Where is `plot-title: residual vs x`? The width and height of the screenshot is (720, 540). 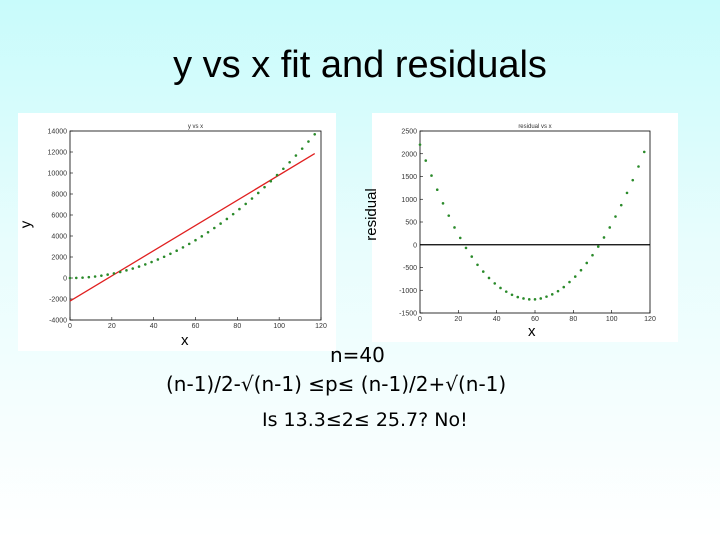 plot-title: residual vs x is located at coordinates (534, 127).